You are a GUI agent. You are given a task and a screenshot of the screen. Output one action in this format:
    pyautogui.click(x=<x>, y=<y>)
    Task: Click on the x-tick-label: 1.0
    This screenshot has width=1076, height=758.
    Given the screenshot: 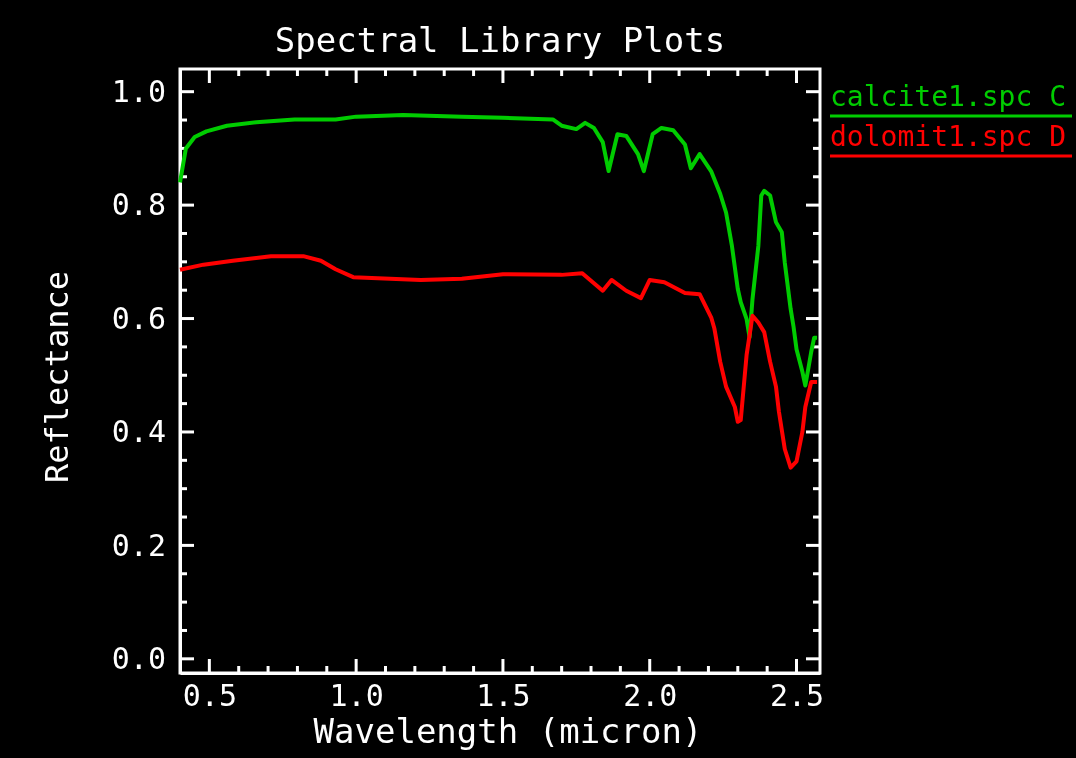 What is the action you would take?
    pyautogui.click(x=356, y=696)
    